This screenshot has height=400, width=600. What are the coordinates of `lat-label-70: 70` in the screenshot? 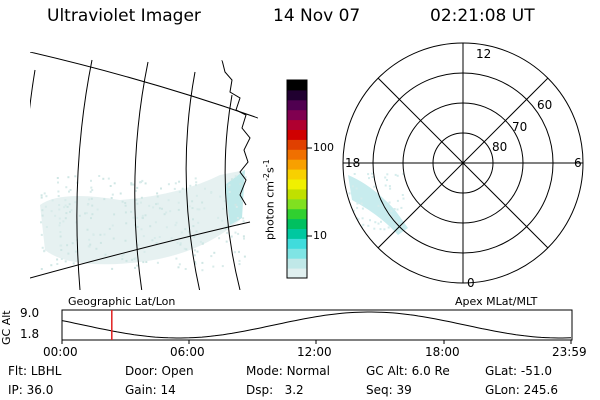 It's located at (520, 127).